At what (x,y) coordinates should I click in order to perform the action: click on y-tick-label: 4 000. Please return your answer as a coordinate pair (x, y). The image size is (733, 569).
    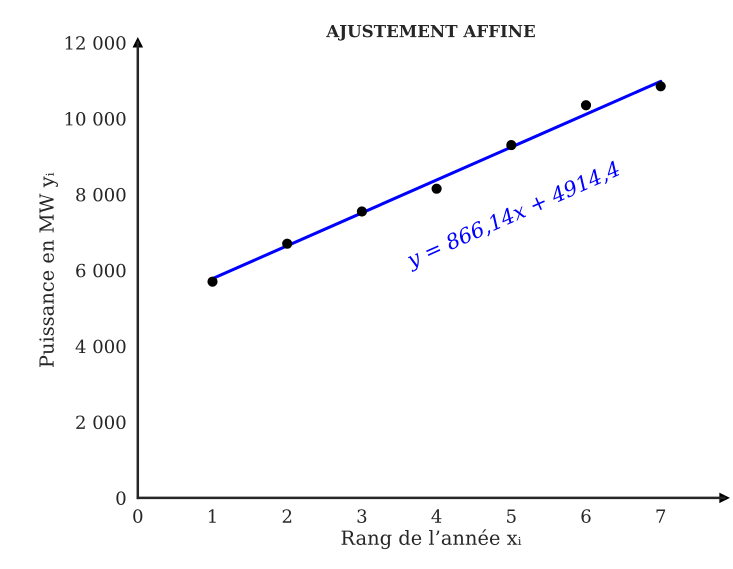
    Looking at the image, I should click on (101, 347).